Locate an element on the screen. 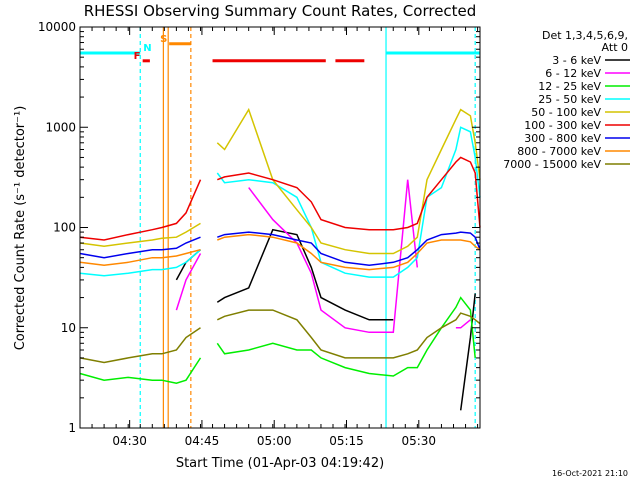 The height and width of the screenshot is (480, 640). legend-label-8: 7000 - 15000 keV is located at coordinates (552, 164).